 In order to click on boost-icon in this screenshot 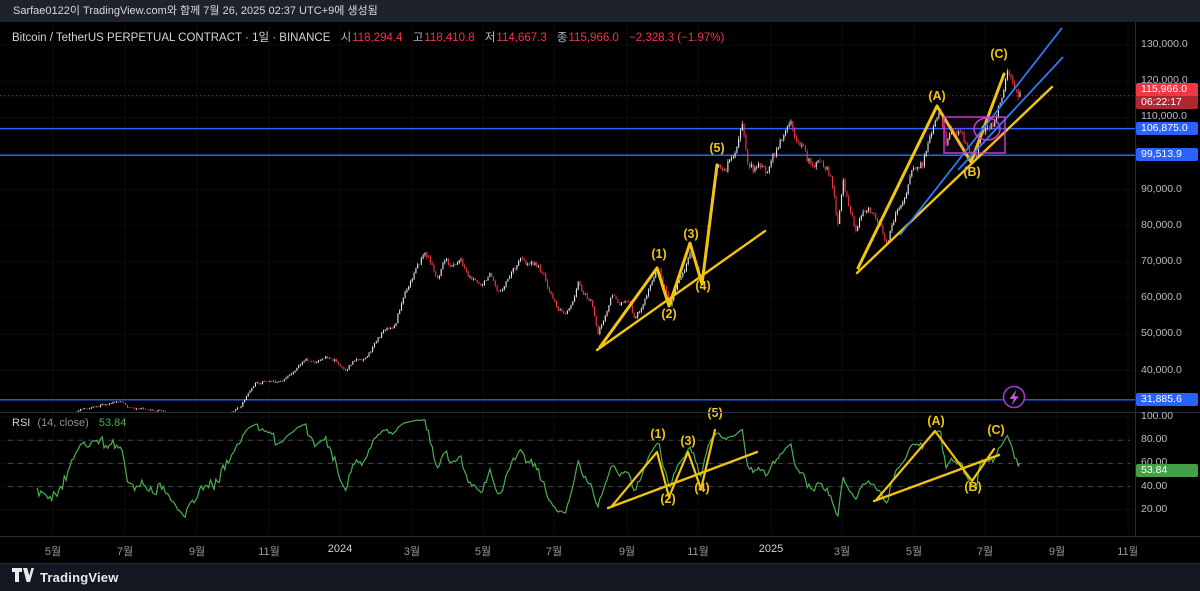, I will do `click(1014, 397)`.